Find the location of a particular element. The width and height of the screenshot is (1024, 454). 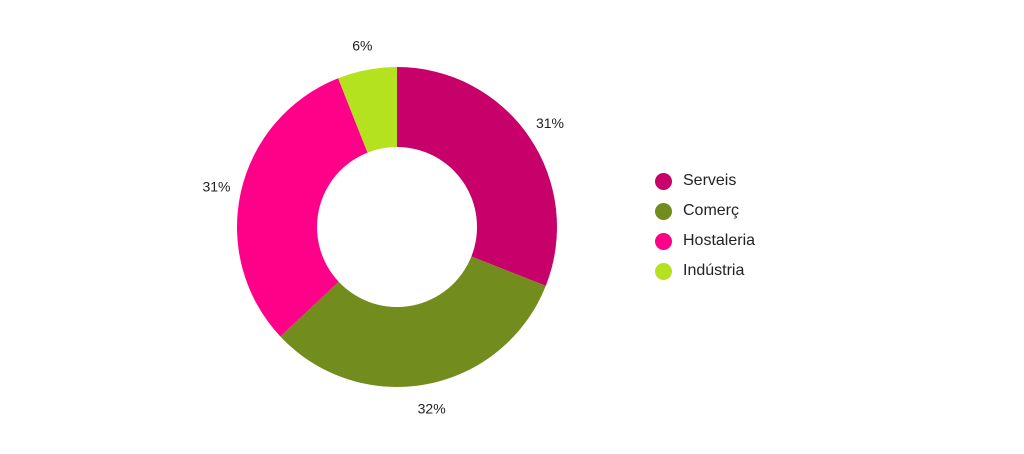

slice-comerç is located at coordinates (413, 321).